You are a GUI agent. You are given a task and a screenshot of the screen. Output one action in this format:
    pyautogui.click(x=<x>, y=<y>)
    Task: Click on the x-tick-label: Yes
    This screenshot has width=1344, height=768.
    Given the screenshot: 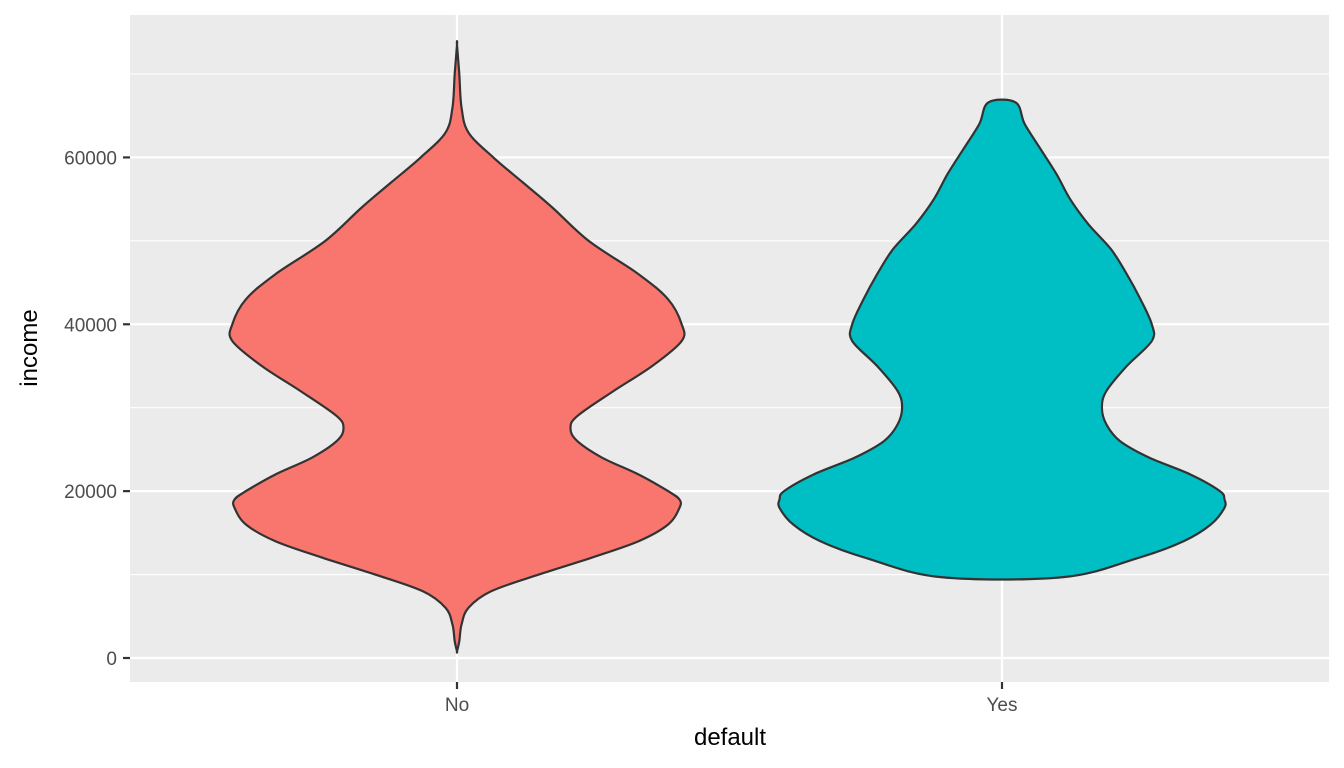 What is the action you would take?
    pyautogui.click(x=1002, y=705)
    